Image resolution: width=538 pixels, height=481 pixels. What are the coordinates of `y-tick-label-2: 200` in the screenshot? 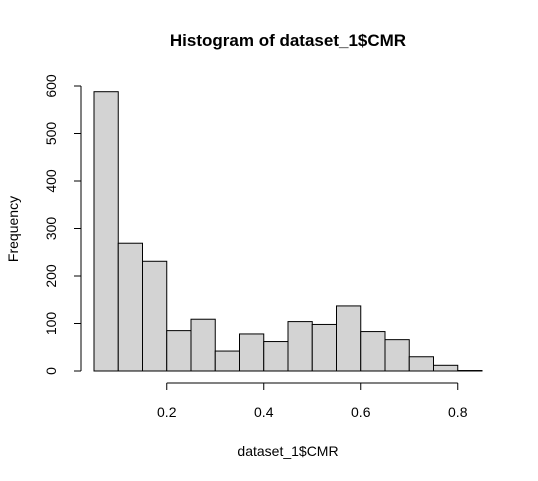 It's located at (51, 276).